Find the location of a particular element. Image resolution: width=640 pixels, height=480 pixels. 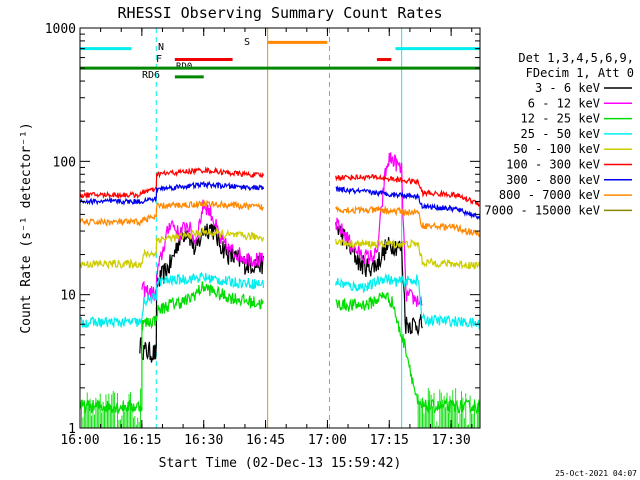

legend-entry-label: 800 - 7000 keV is located at coordinates (549, 195).